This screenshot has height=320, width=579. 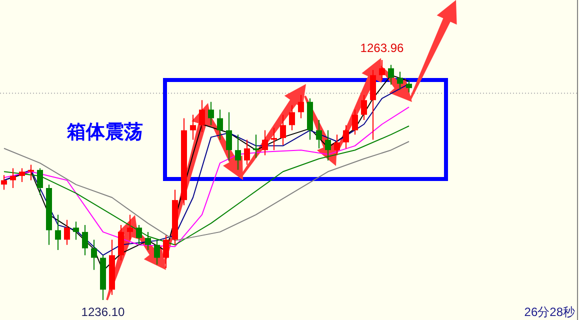 What do you see at coordinates (382, 48) in the screenshot?
I see `annotation: 1263.96` at bounding box center [382, 48].